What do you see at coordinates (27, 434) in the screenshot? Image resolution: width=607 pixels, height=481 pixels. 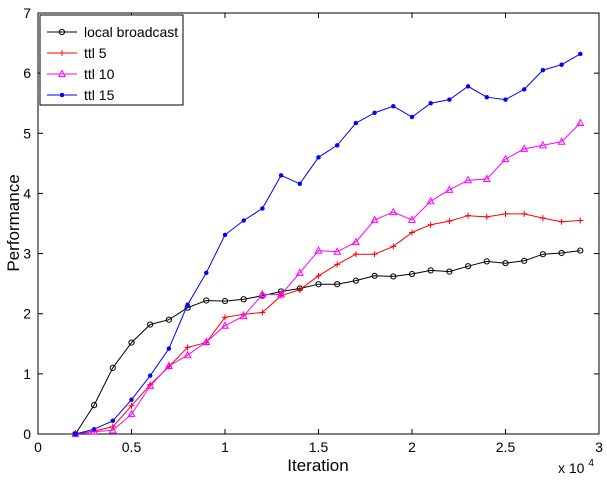 I see `y-tick-label: 0` at bounding box center [27, 434].